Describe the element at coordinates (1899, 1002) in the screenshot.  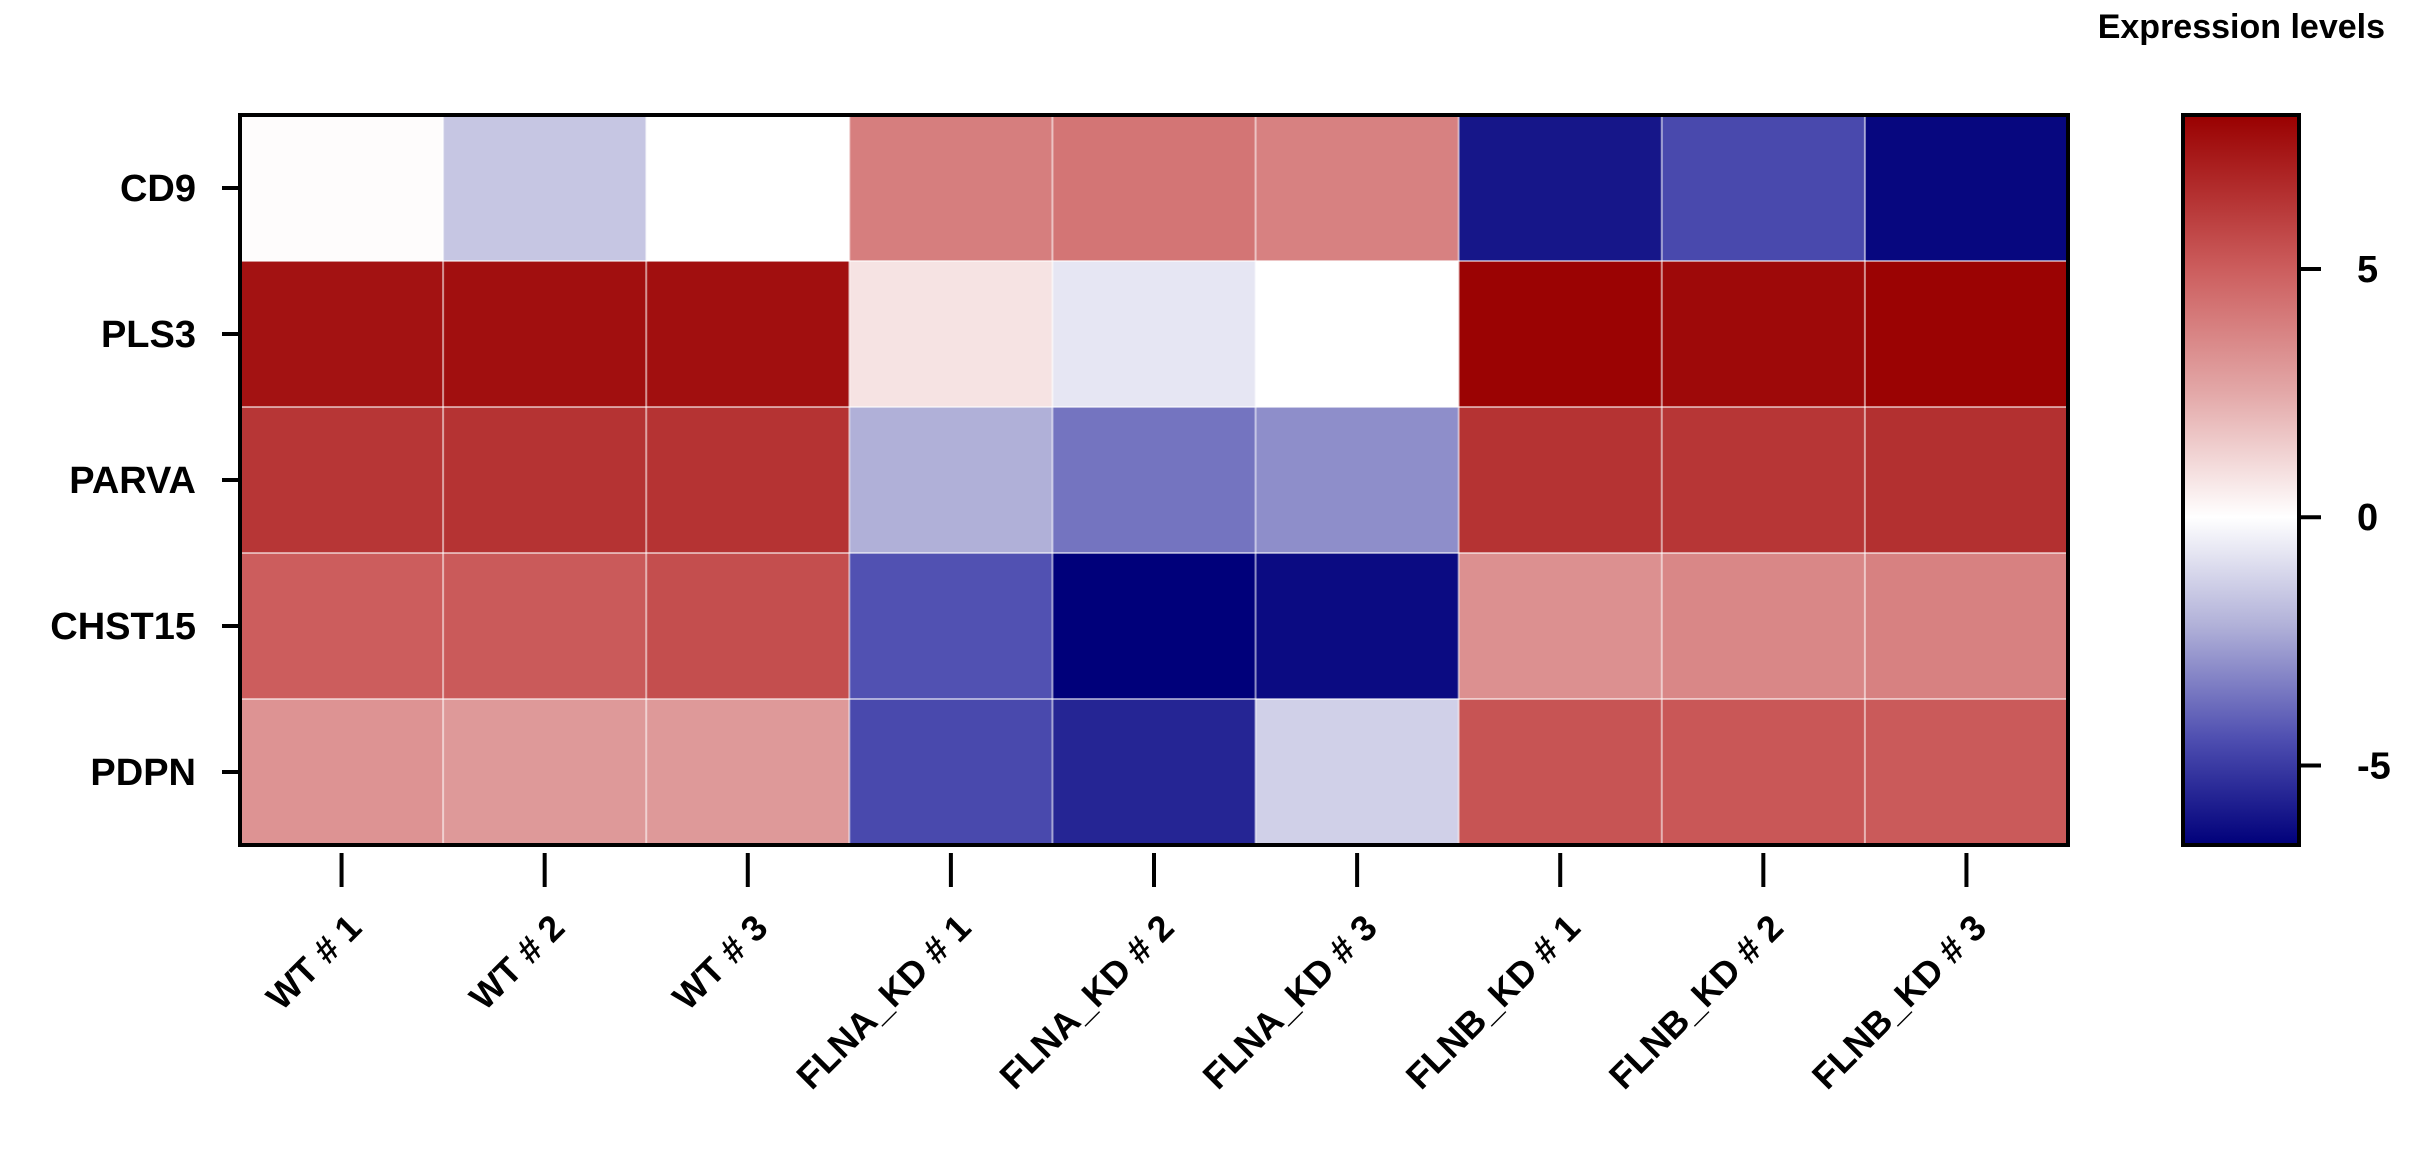
I see `x-tick-label-flnb-kd-3: FLNB_KD # 3` at that location.